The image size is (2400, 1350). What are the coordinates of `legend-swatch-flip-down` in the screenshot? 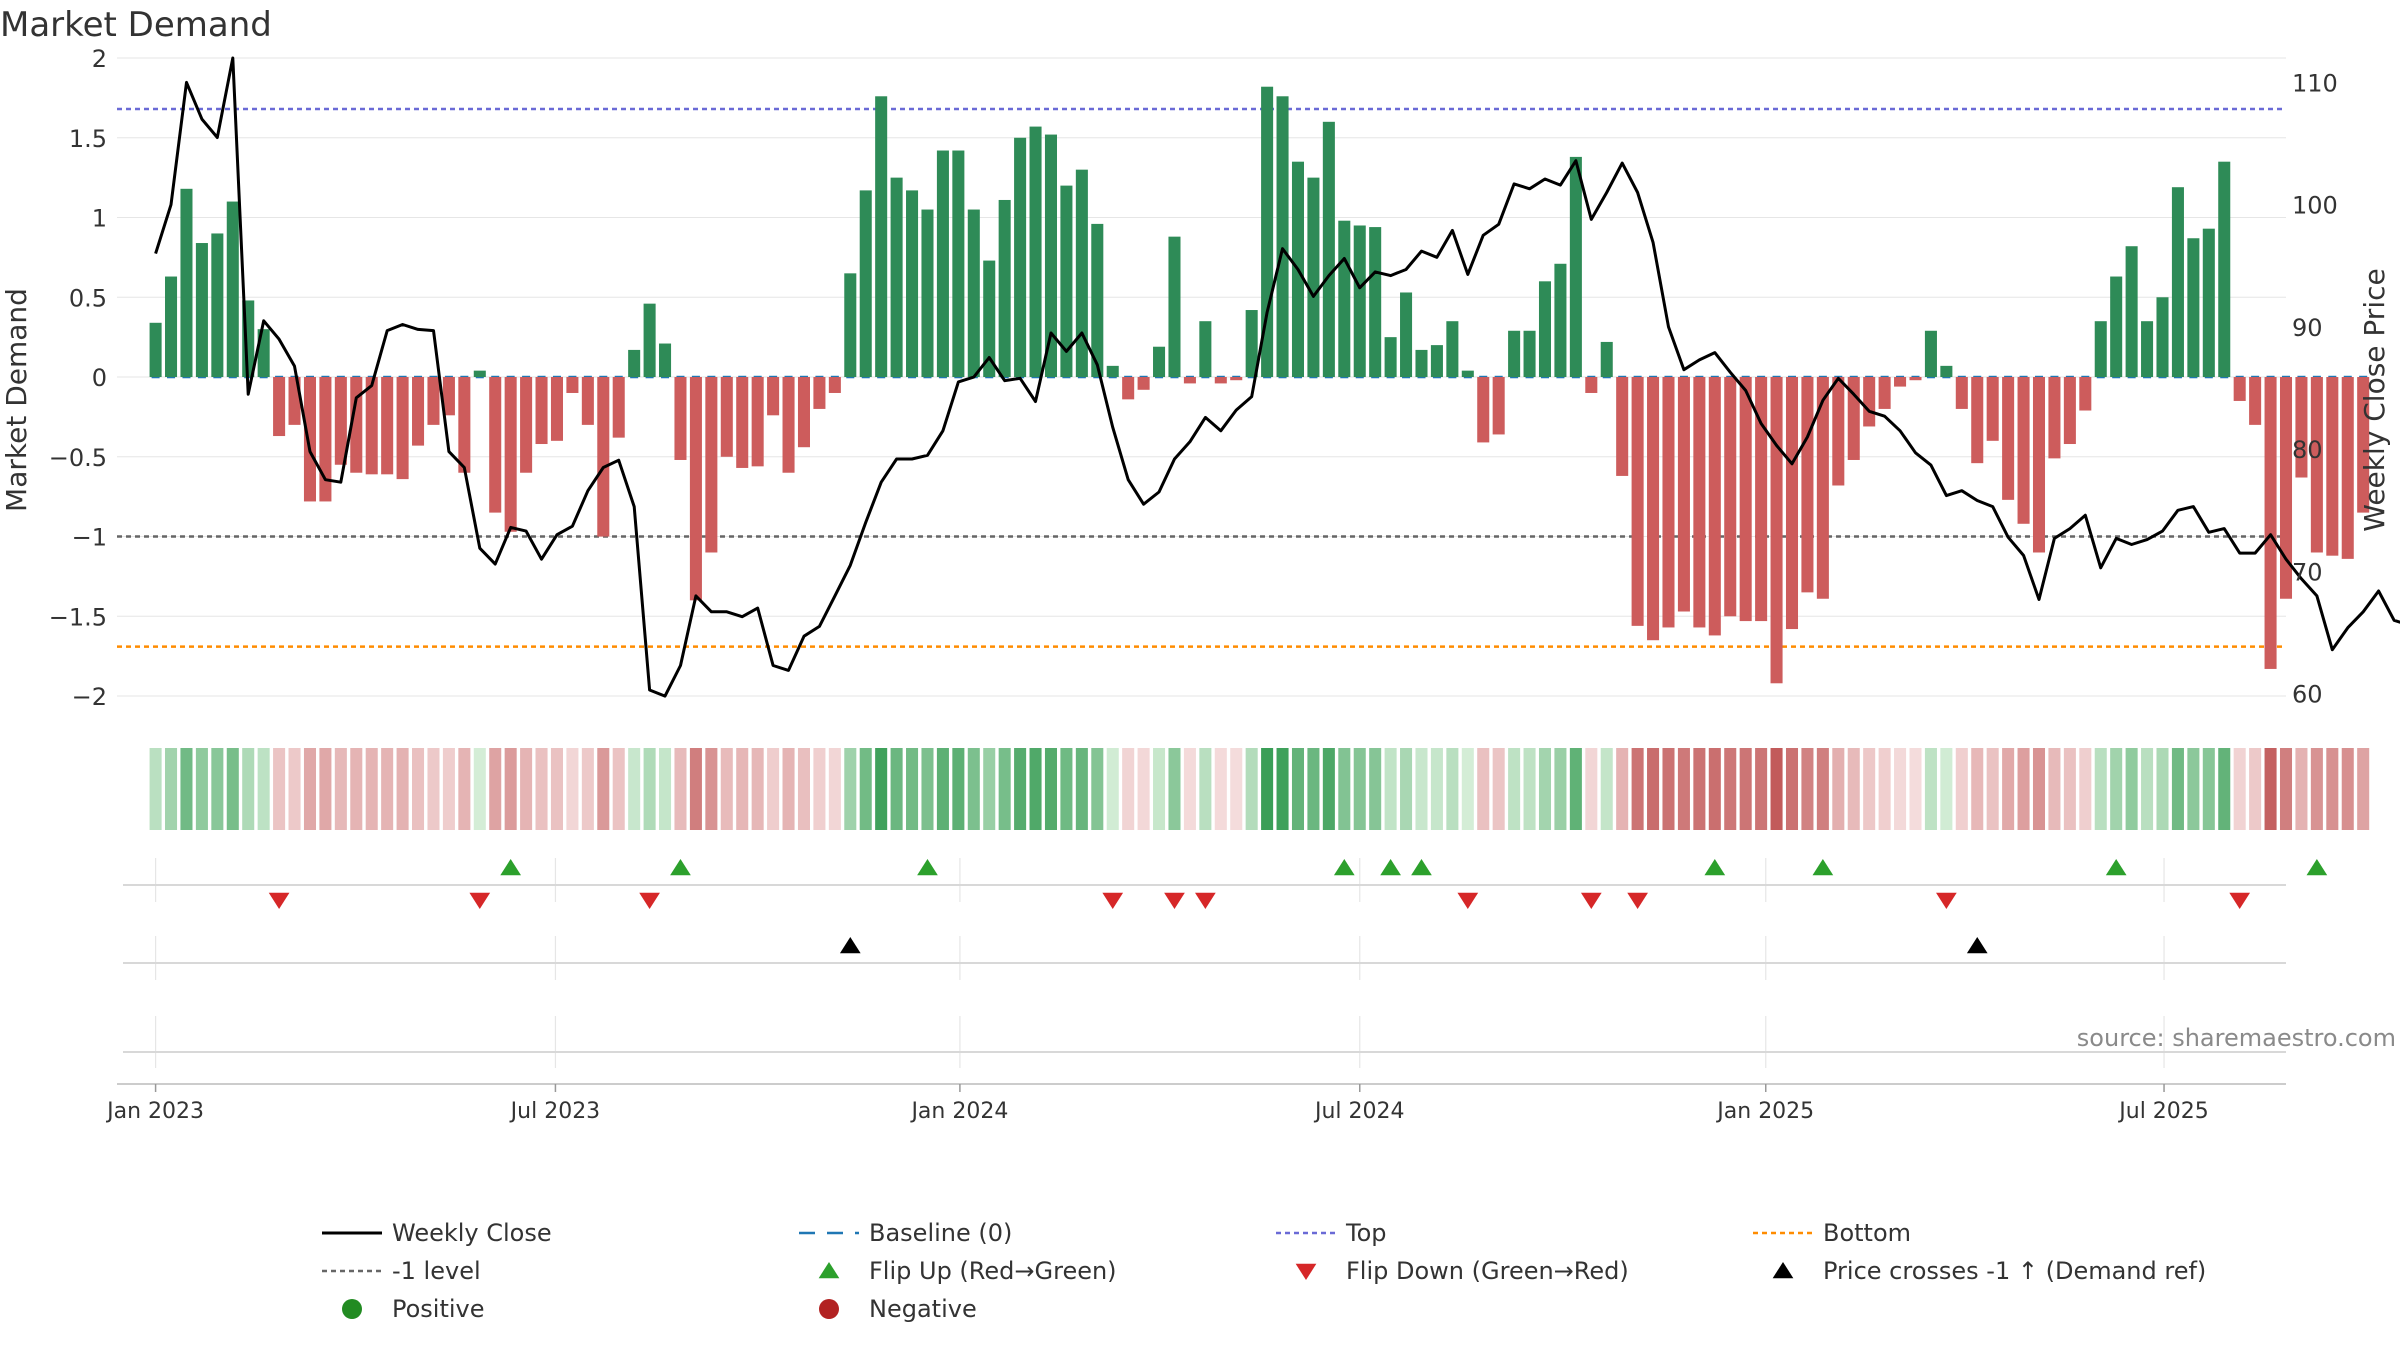 It's located at (1306, 1271).